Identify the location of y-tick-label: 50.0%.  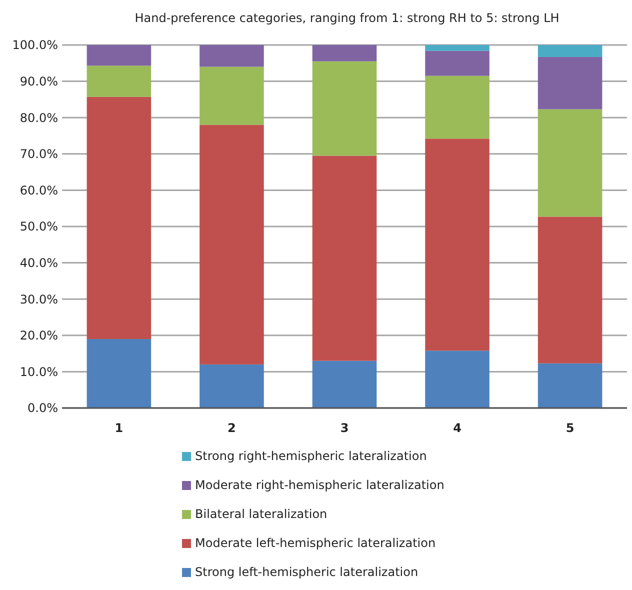
(39, 227).